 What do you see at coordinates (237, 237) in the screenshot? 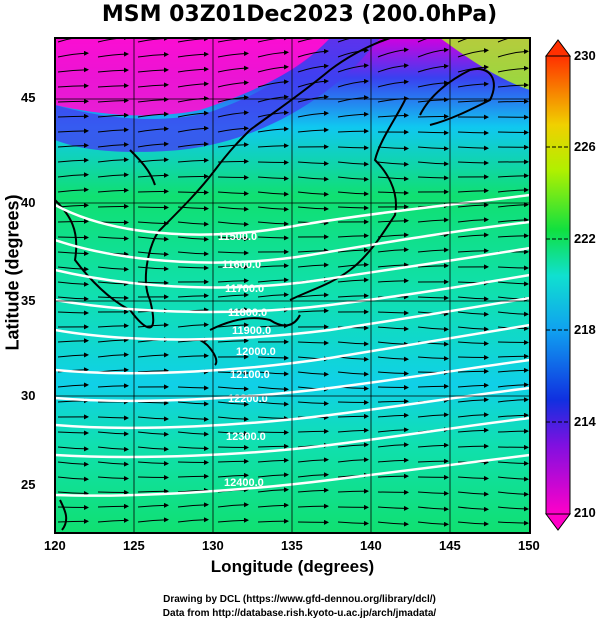
I see `contour-label: 11500.0` at bounding box center [237, 237].